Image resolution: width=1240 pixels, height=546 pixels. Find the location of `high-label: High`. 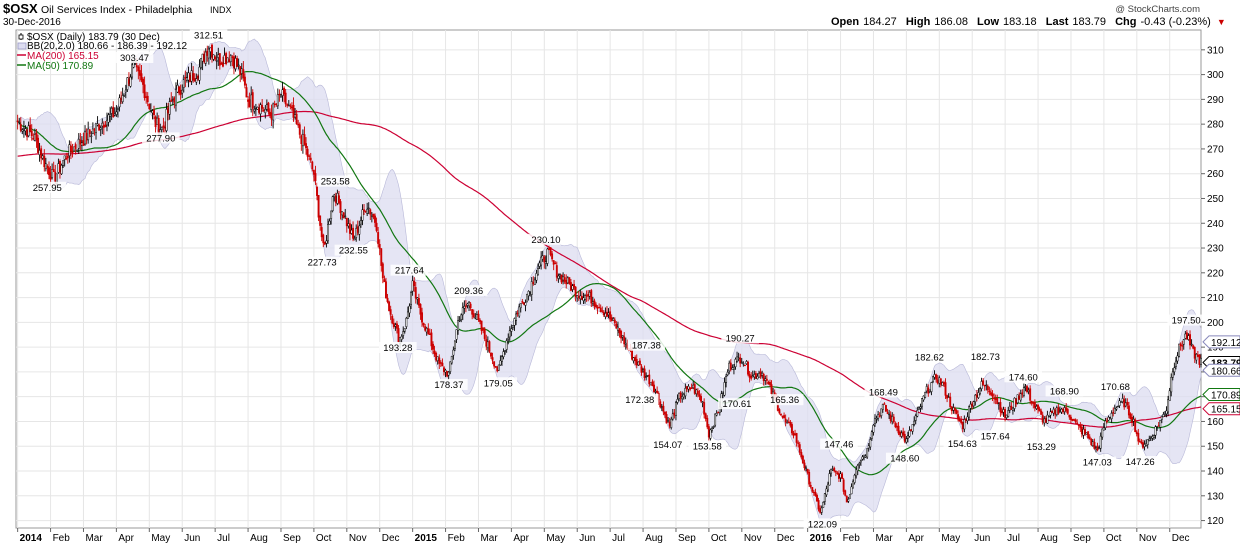

high-label: High is located at coordinates (918, 22).